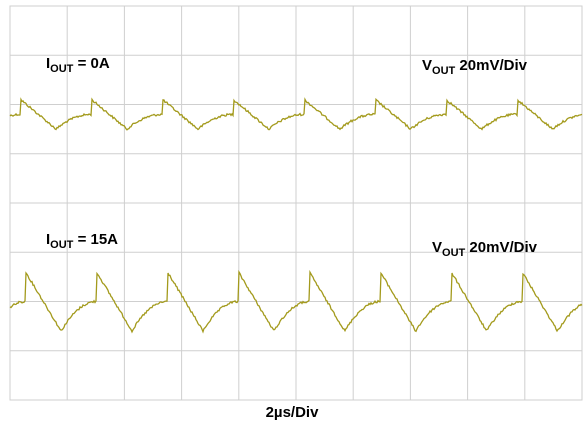  Describe the element at coordinates (91, 63) in the screenshot. I see `cond-text: = 0A` at that location.